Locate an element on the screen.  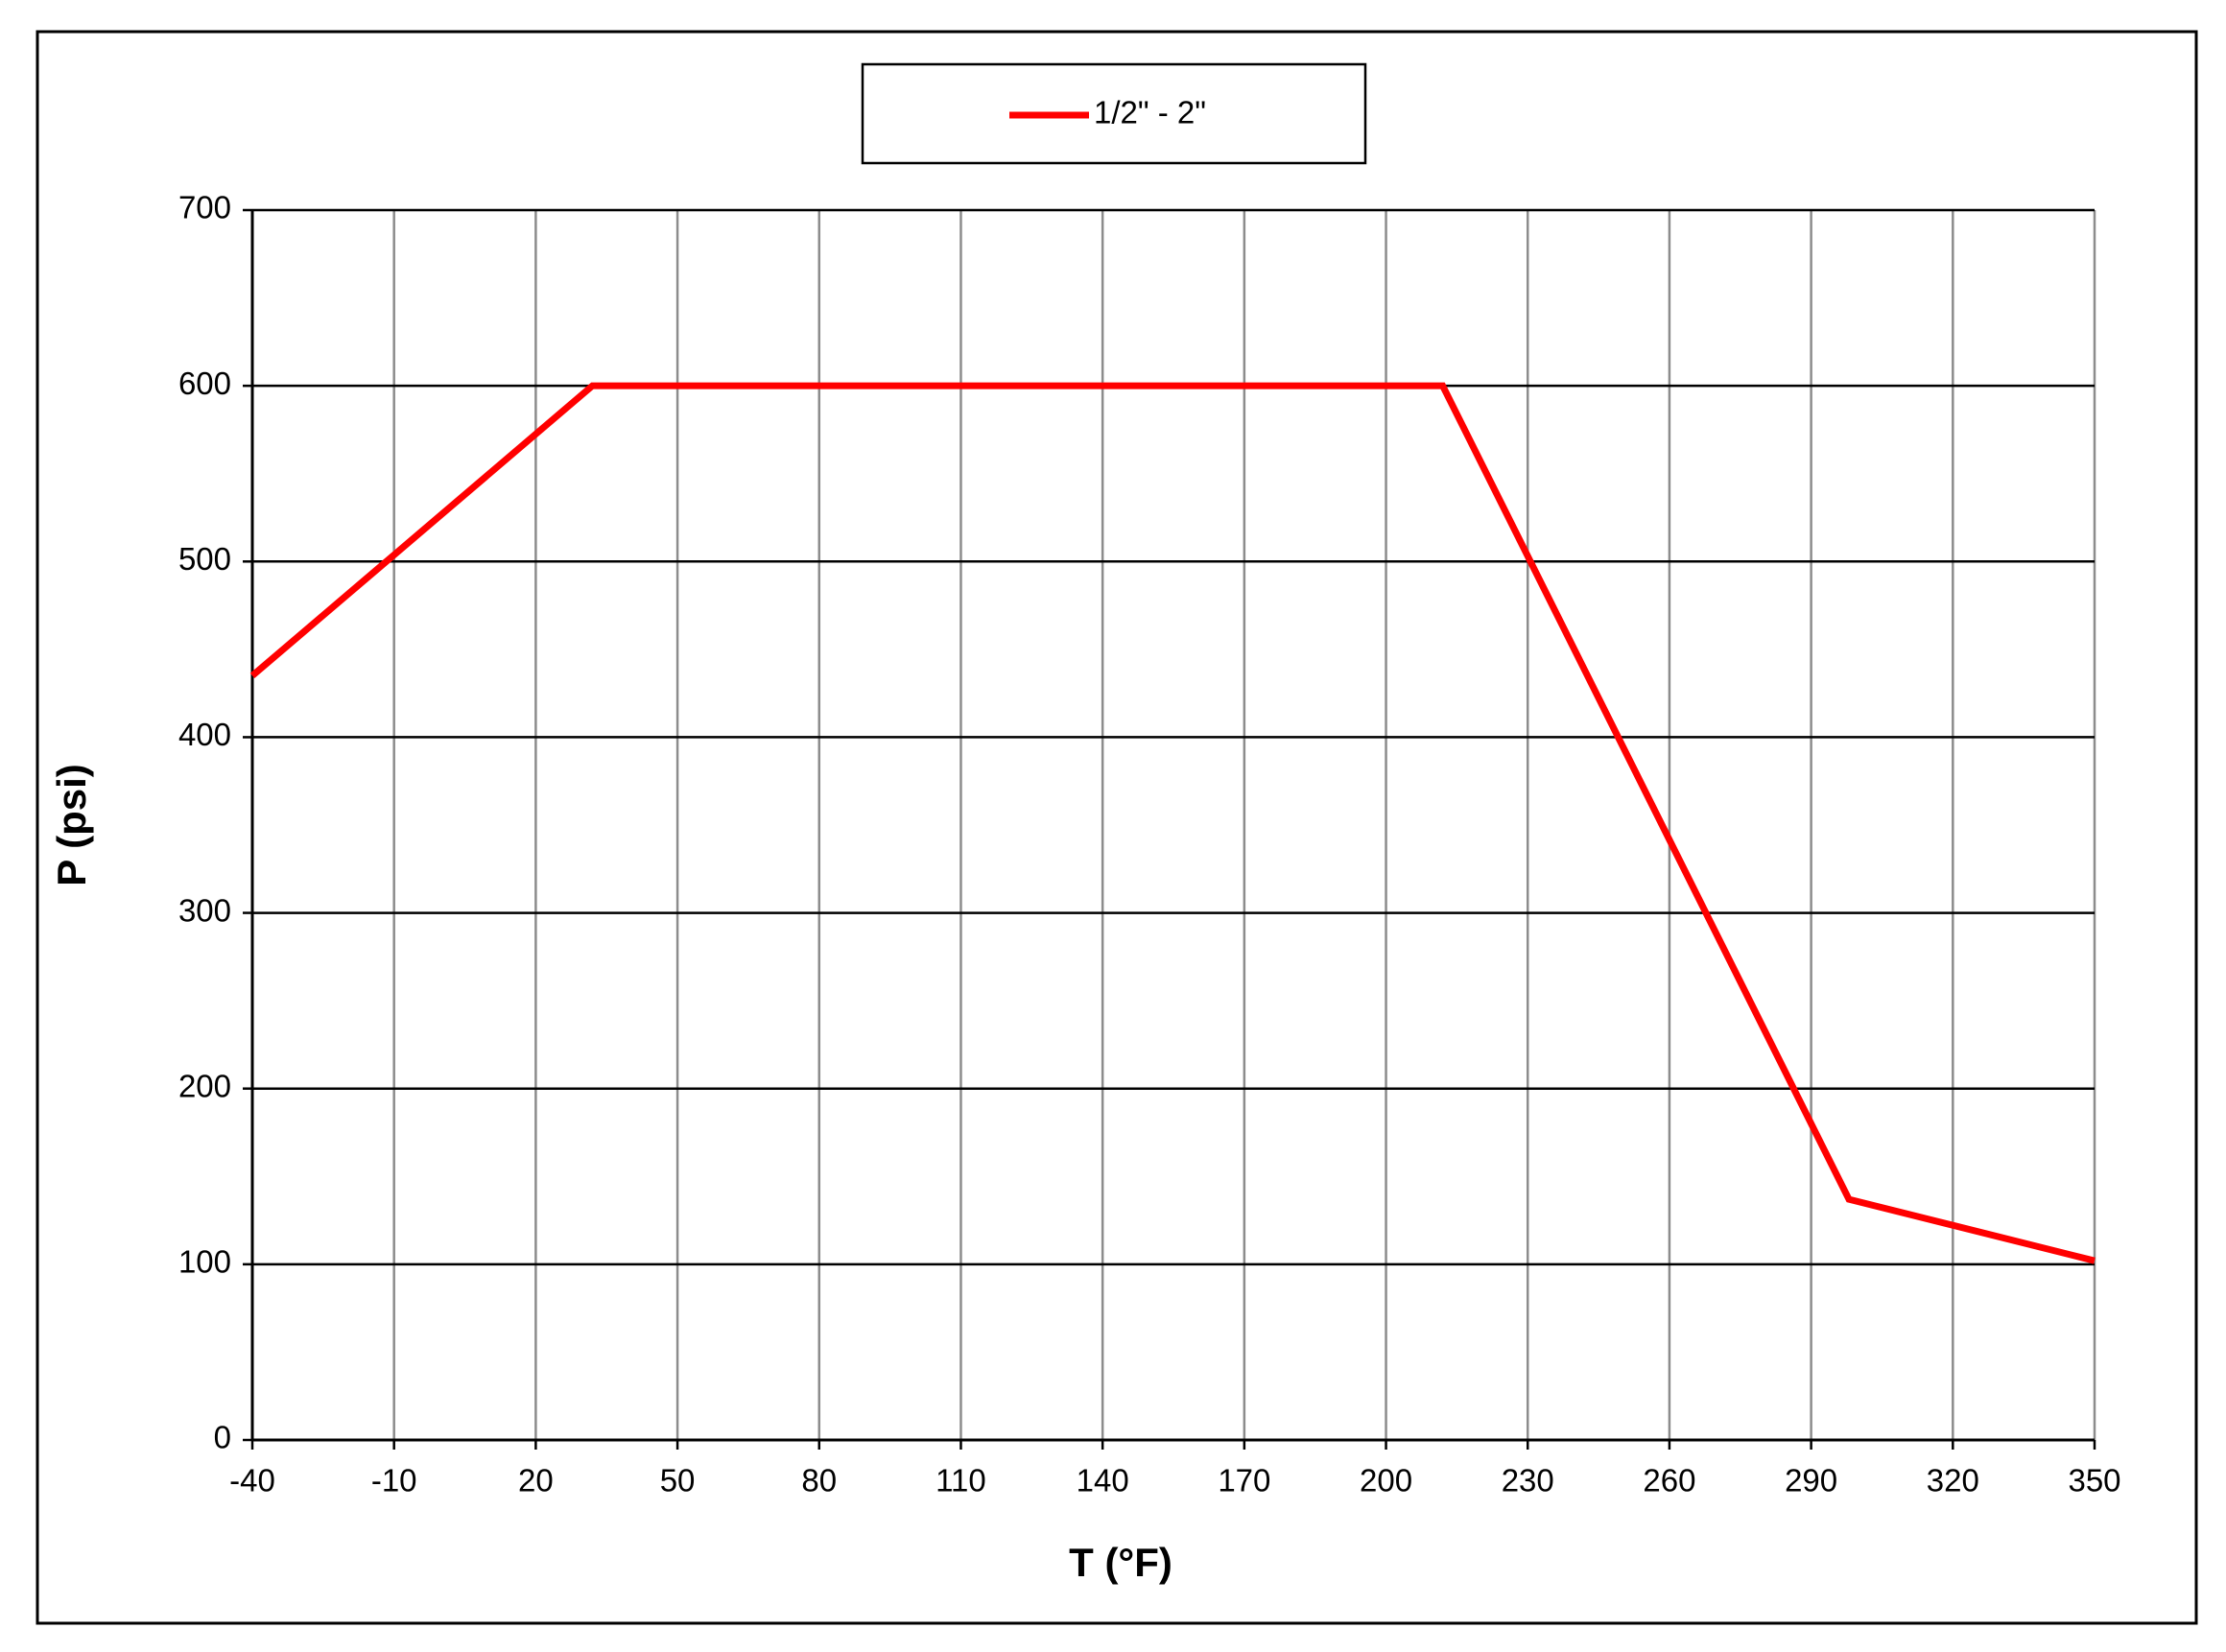
y-tick-label: 600 is located at coordinates (204, 384).